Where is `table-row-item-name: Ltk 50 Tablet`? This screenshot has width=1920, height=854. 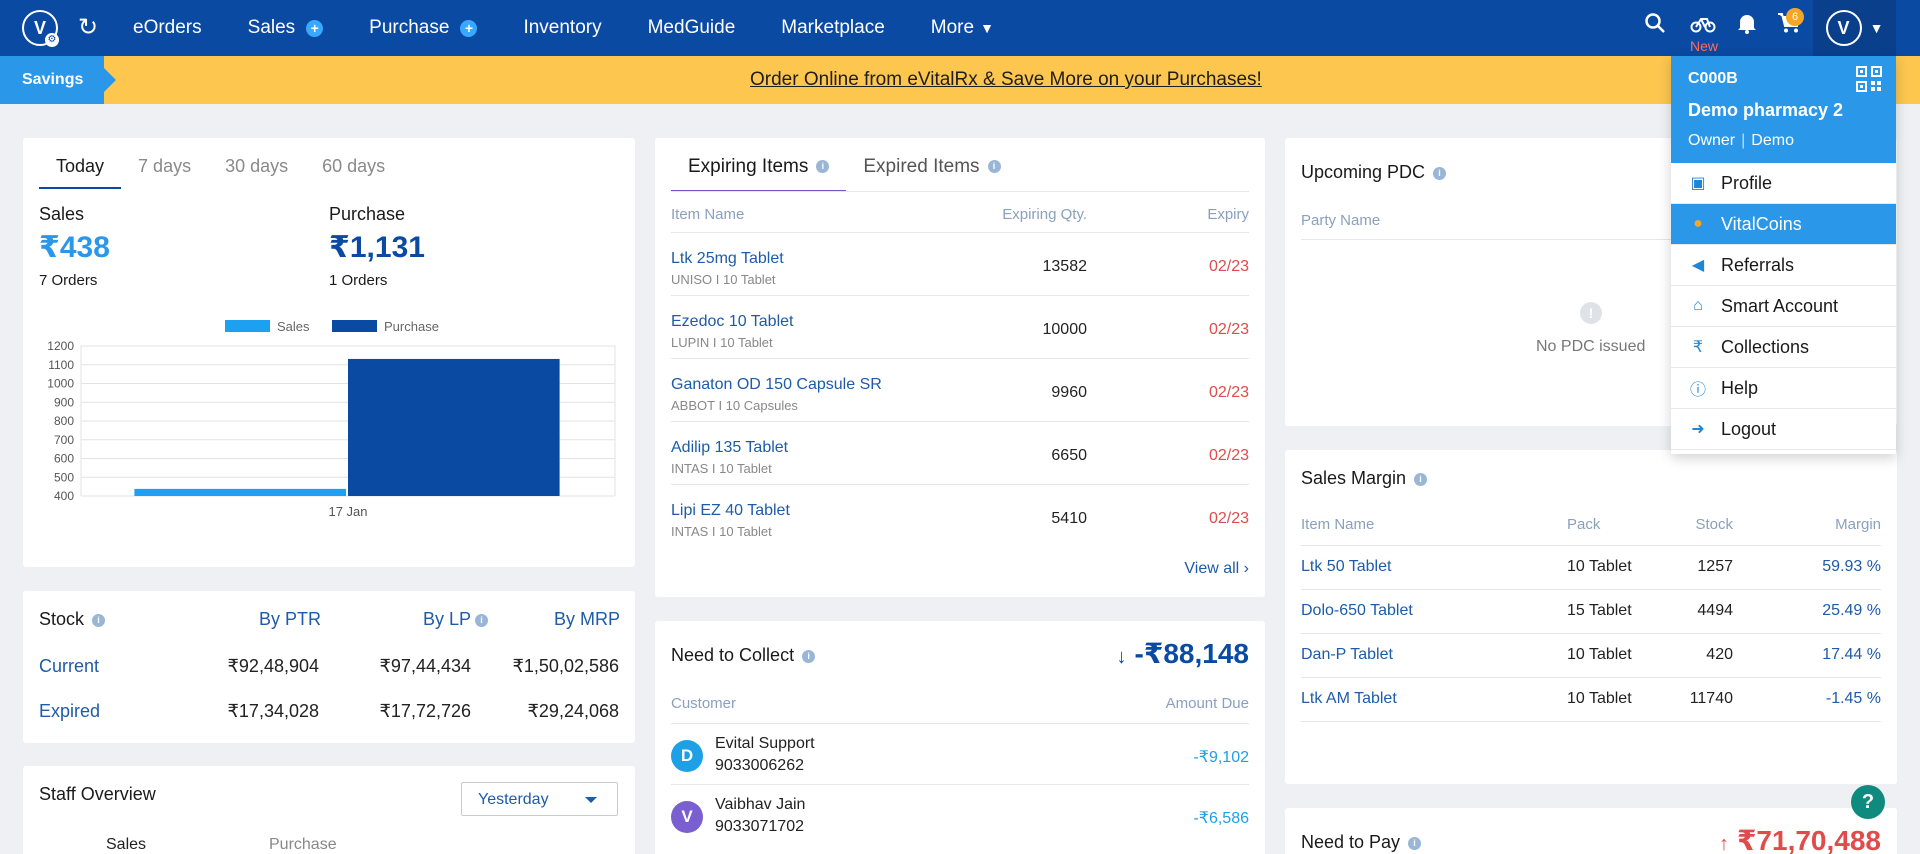
table-row-item-name: Ltk 50 Tablet is located at coordinates (1346, 566).